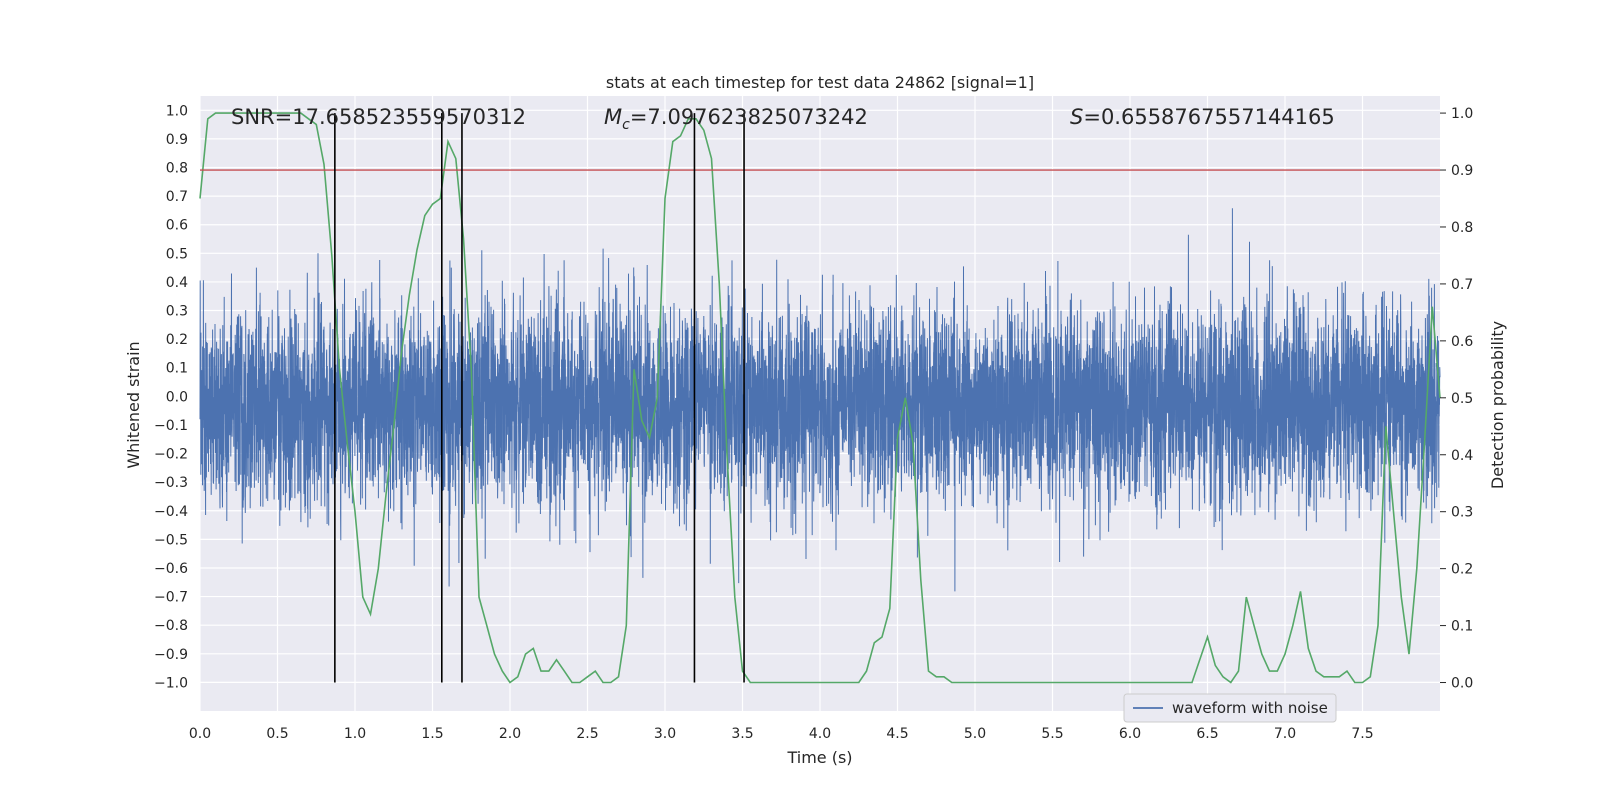  Describe the element at coordinates (177, 226) in the screenshot. I see `y-tick-label: 0.6` at that location.